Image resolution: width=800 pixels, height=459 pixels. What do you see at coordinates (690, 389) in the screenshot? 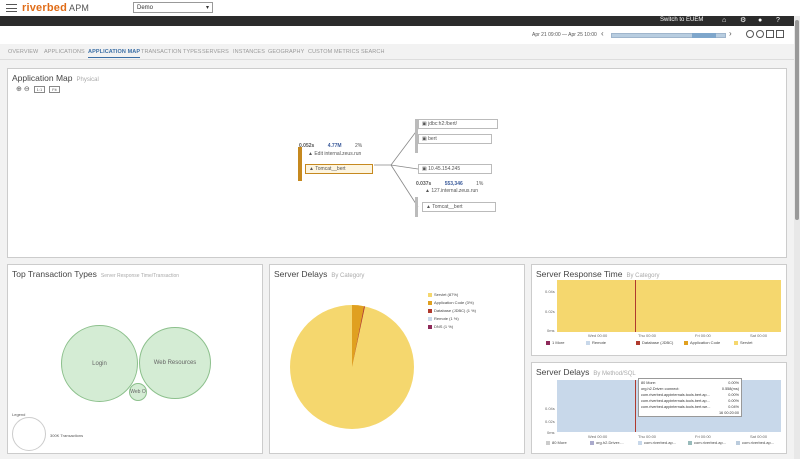
I see `tooltip-row: org.h2.Driver::connect: 0.558(ms)` at bounding box center [690, 389].